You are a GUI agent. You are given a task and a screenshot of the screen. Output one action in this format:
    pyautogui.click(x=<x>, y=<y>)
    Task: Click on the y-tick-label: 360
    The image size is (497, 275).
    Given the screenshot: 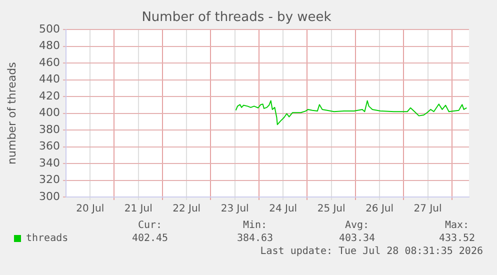 What is the action you would take?
    pyautogui.click(x=49, y=146)
    